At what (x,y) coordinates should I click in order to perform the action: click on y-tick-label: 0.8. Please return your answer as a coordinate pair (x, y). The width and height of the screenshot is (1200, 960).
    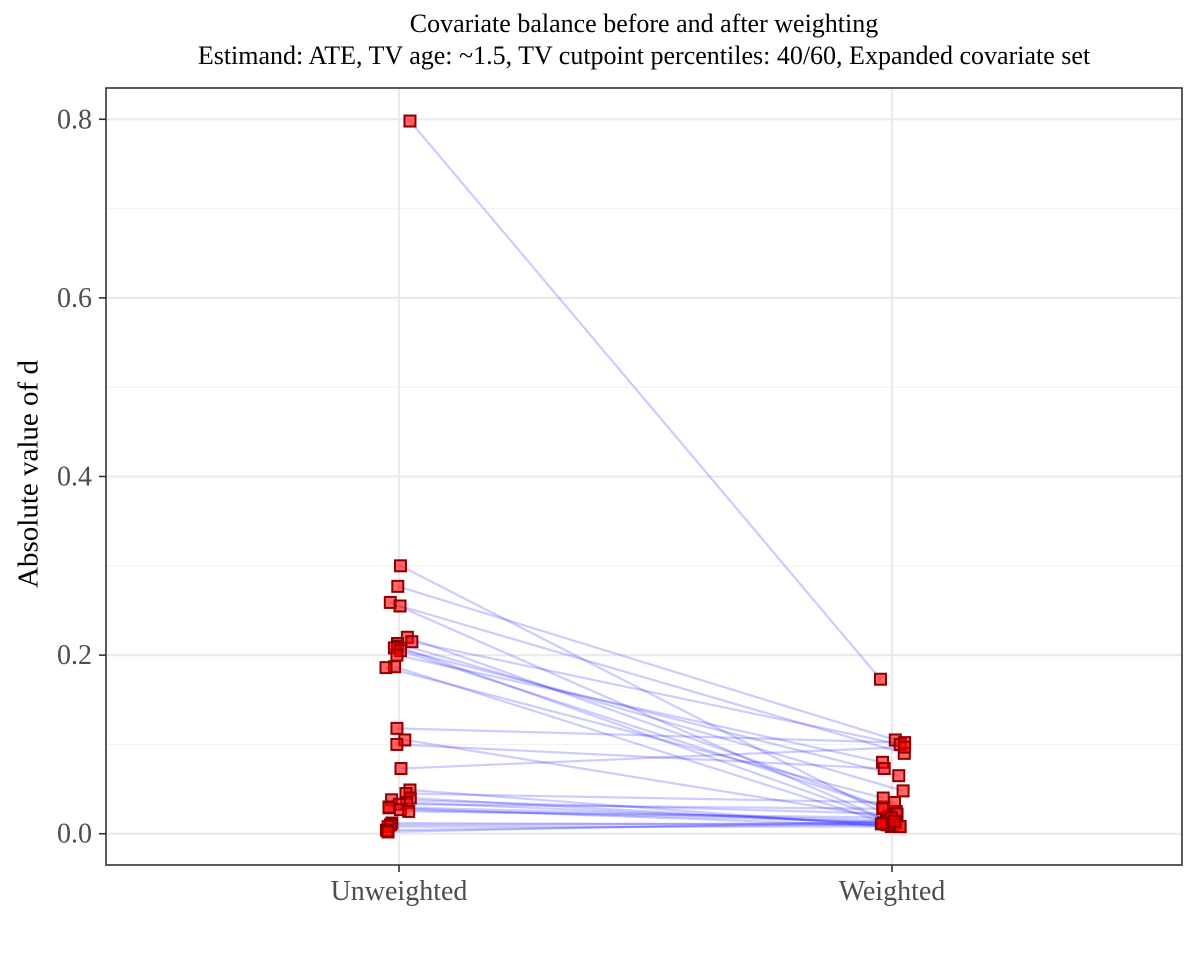
    Looking at the image, I should click on (74, 119).